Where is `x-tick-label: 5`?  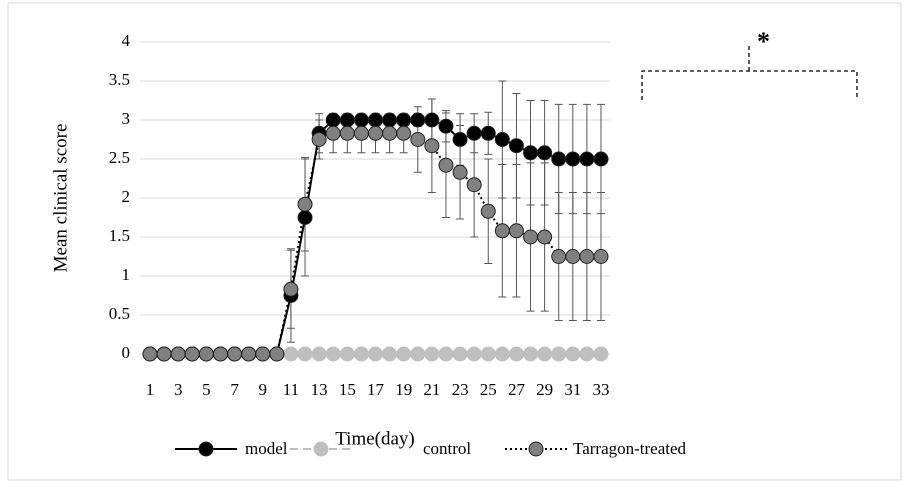
x-tick-label: 5 is located at coordinates (206, 389).